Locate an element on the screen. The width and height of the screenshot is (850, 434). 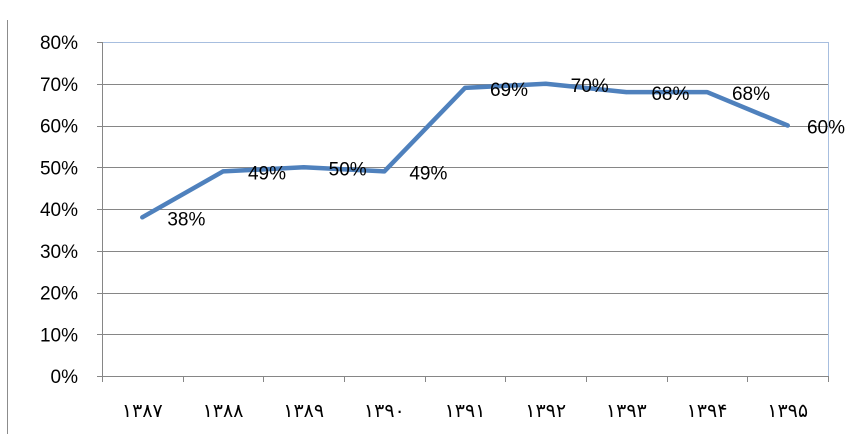
y-tick-label: 20% is located at coordinates (59, 294).